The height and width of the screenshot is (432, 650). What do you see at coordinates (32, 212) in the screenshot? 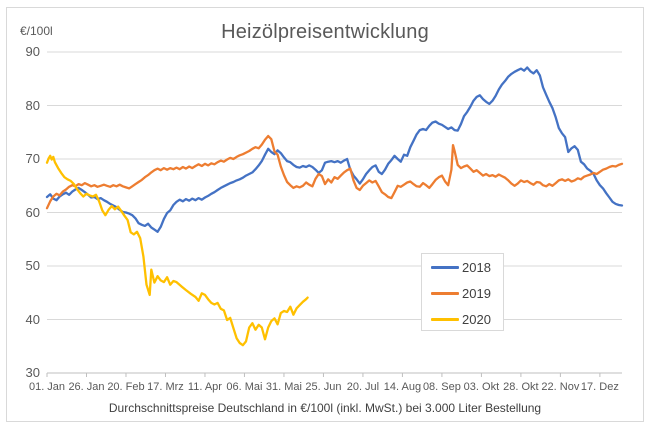
I see `y-tick-label-60: 60` at bounding box center [32, 212].